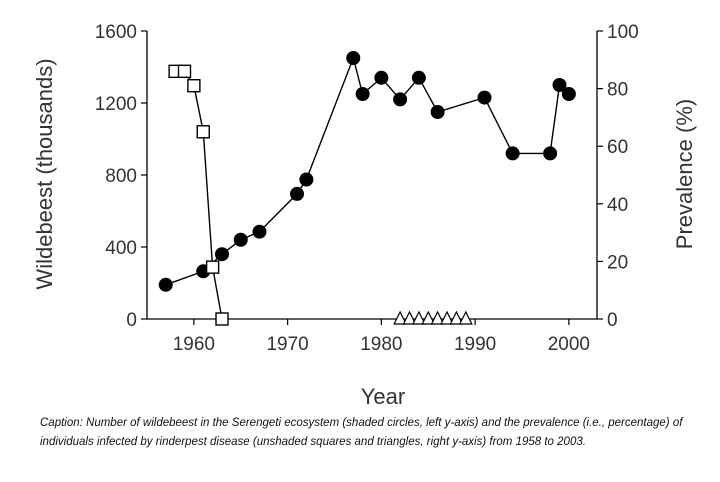 This screenshot has width=720, height=482. What do you see at coordinates (383, 396) in the screenshot?
I see `x-axis-title: Year` at bounding box center [383, 396].